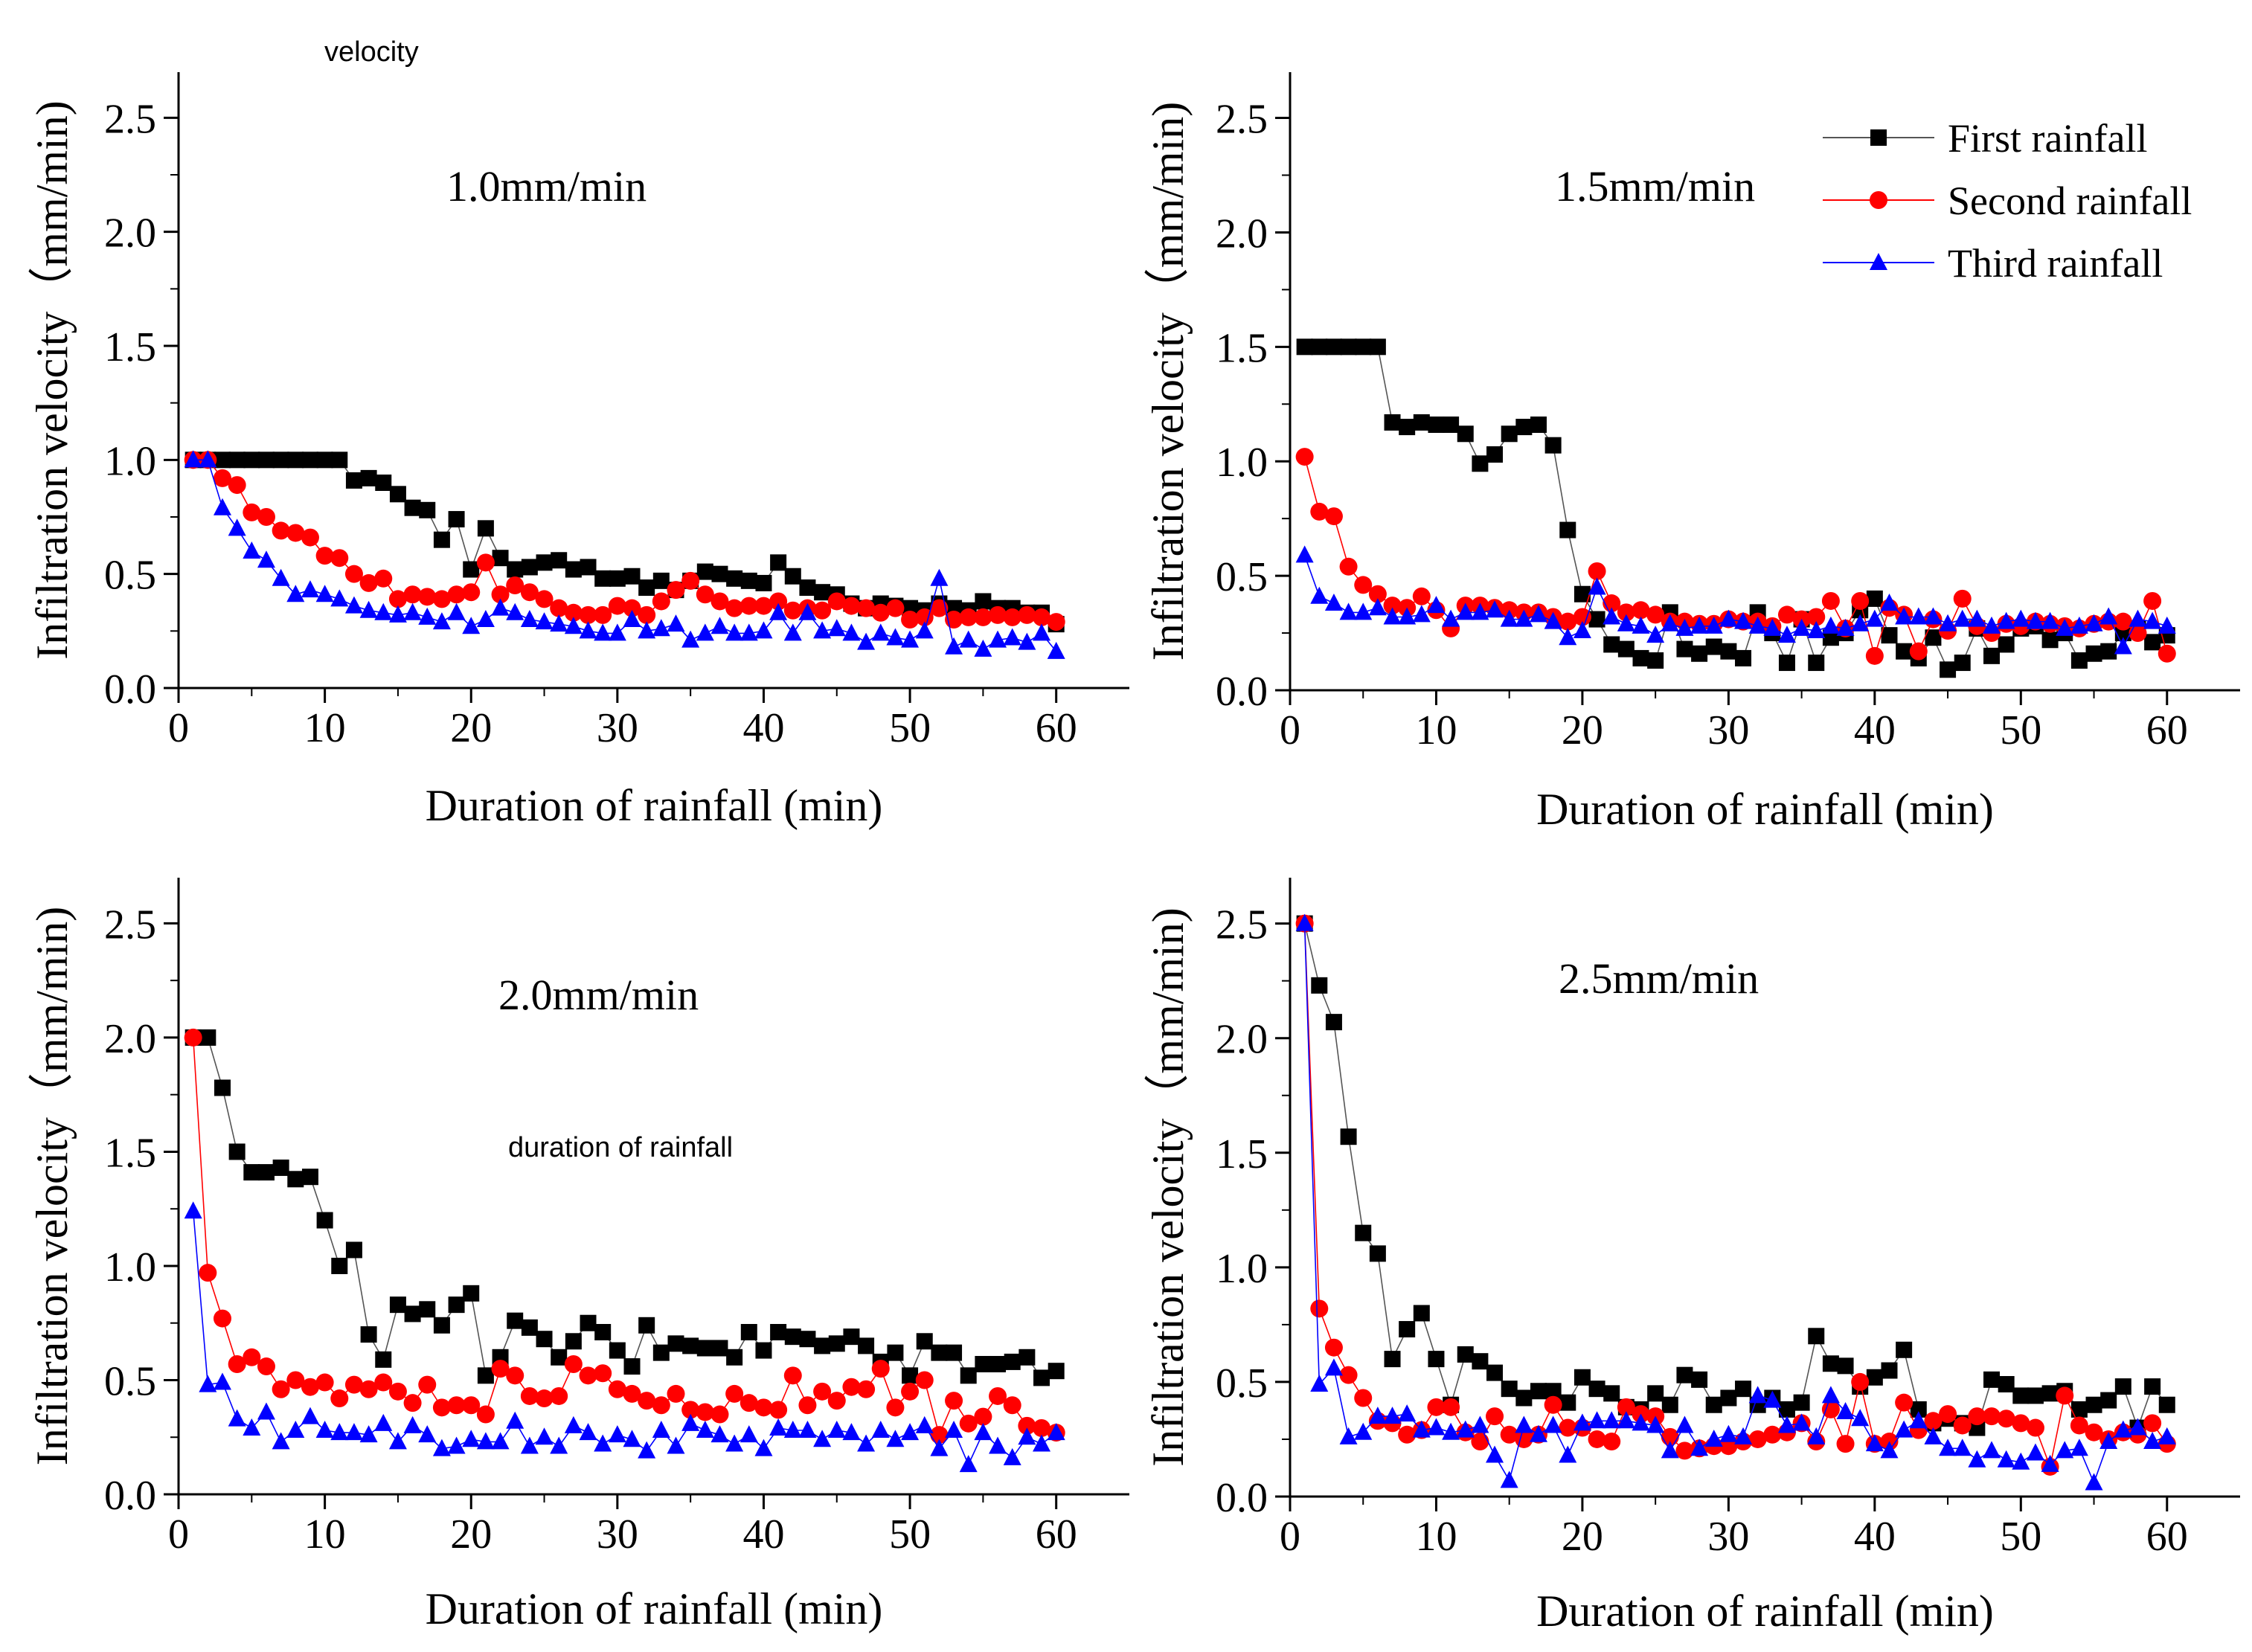 This screenshot has height=1652, width=2252. What do you see at coordinates (2020, 1537) in the screenshot?
I see `x-tick-label: 50` at bounding box center [2020, 1537].